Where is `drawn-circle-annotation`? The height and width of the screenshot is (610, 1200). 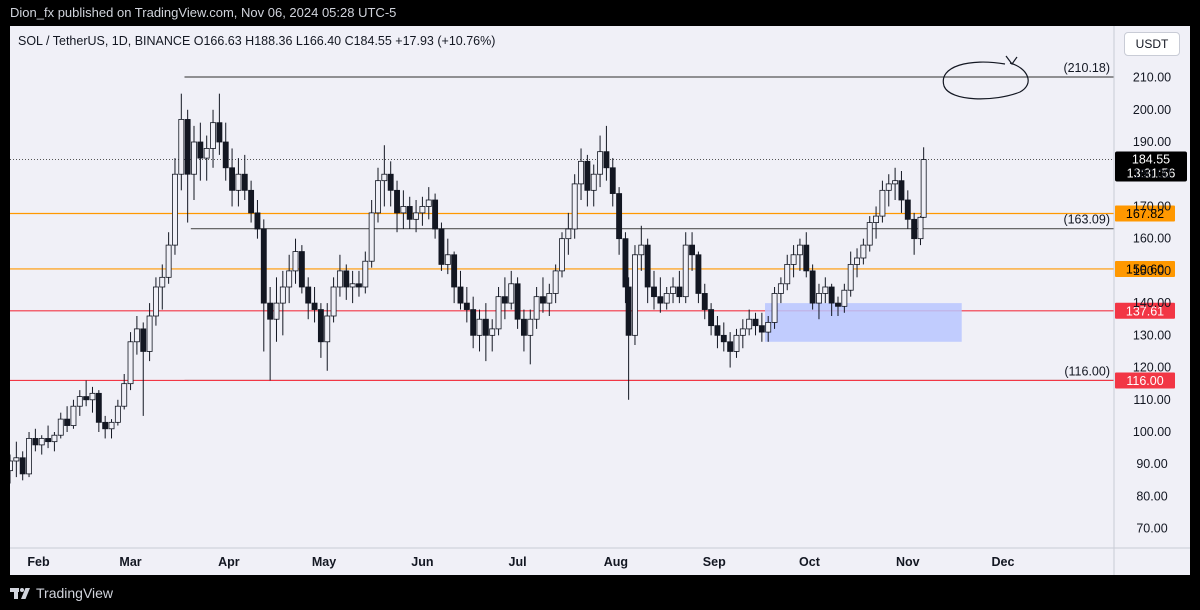
drawn-circle-annotation is located at coordinates (985, 80).